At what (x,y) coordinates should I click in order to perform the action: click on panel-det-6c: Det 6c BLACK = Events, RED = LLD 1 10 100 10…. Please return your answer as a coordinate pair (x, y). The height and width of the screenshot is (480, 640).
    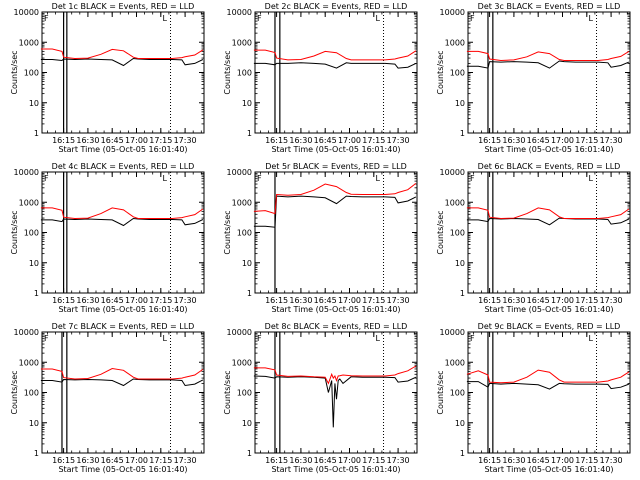
    Looking at the image, I should click on (533, 238).